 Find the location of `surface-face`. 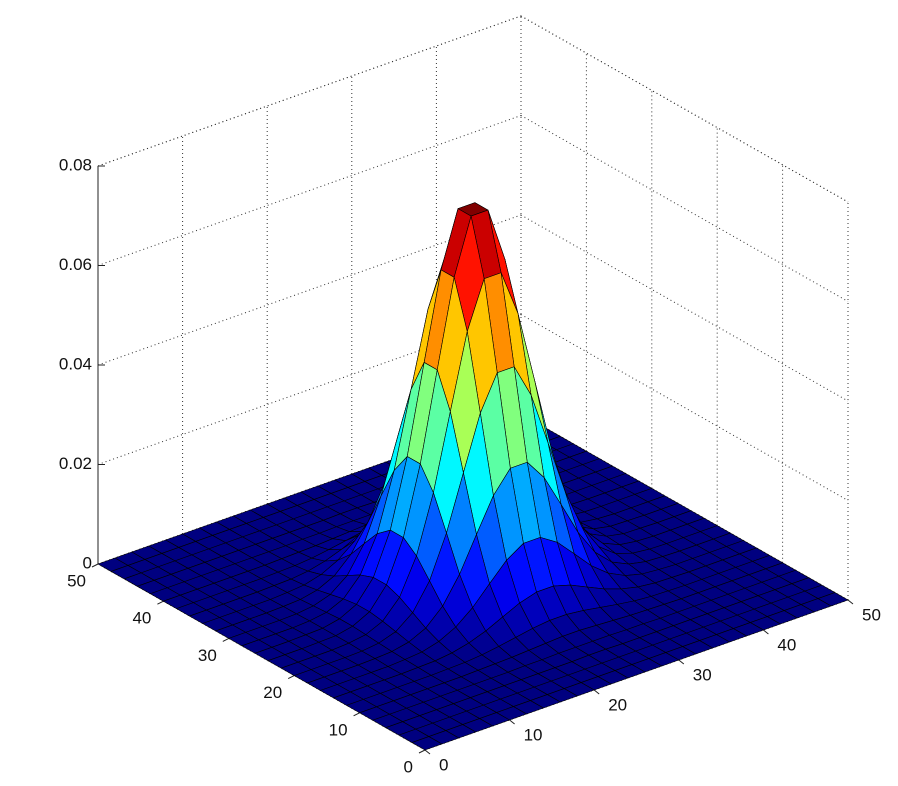

surface-face is located at coordinates (427, 743).